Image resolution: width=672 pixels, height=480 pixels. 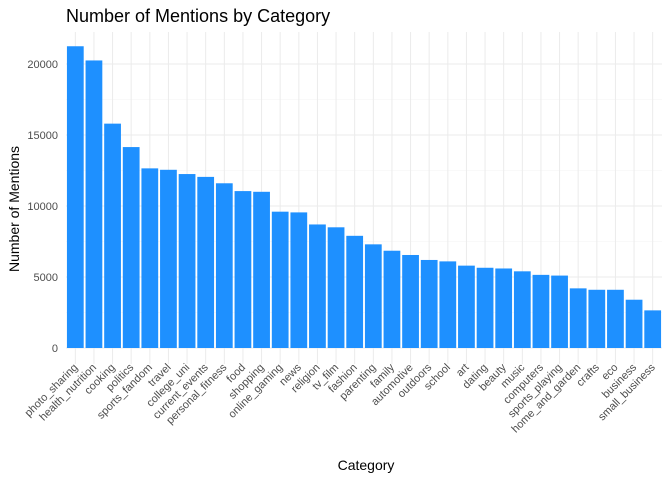 What do you see at coordinates (597, 318) in the screenshot?
I see `bar-crafts` at bounding box center [597, 318].